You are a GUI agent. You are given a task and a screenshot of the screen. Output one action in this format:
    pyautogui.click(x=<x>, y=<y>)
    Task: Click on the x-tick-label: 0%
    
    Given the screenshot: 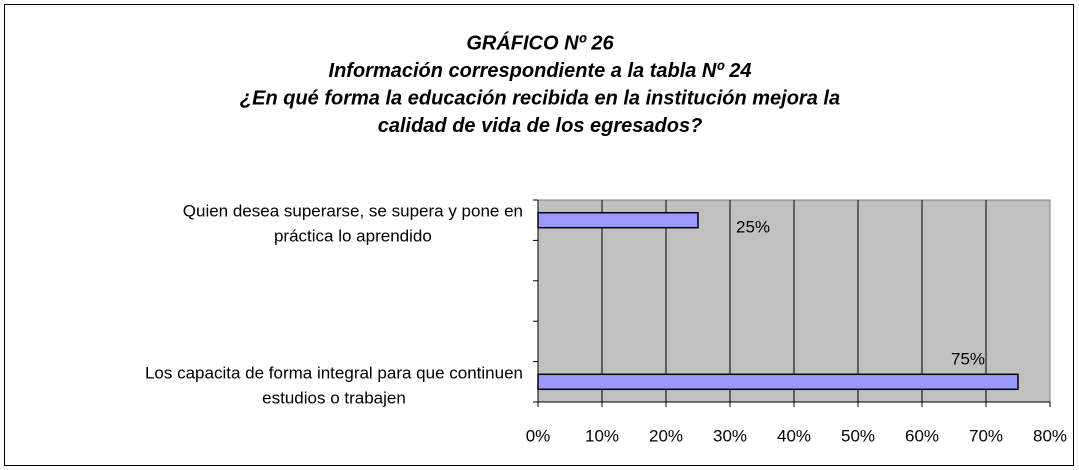 What is the action you would take?
    pyautogui.click(x=538, y=435)
    